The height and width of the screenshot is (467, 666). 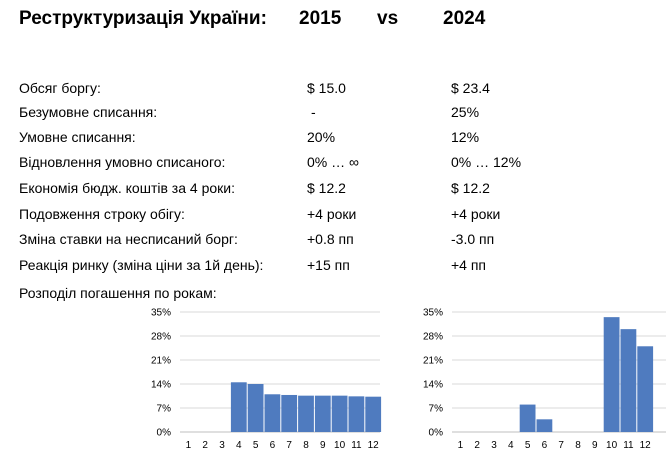 What do you see at coordinates (470, 188) in the screenshot?
I see `value-2024: $ 12.2` at bounding box center [470, 188].